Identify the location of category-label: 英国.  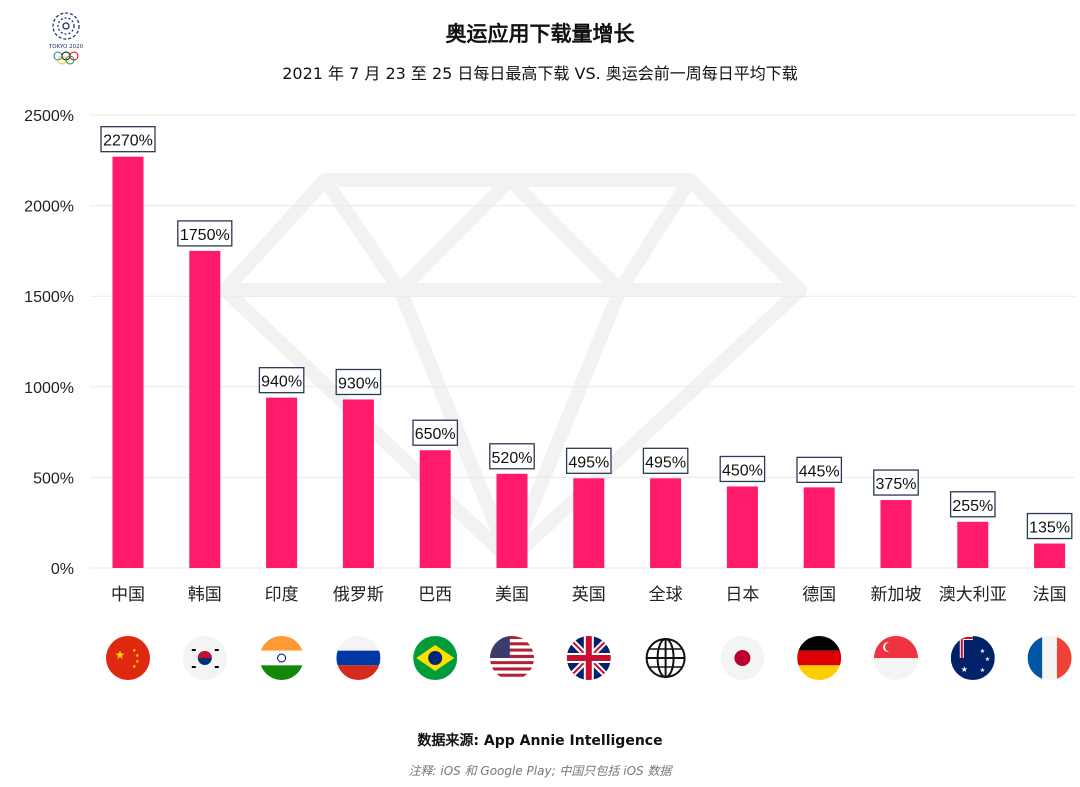
(589, 595).